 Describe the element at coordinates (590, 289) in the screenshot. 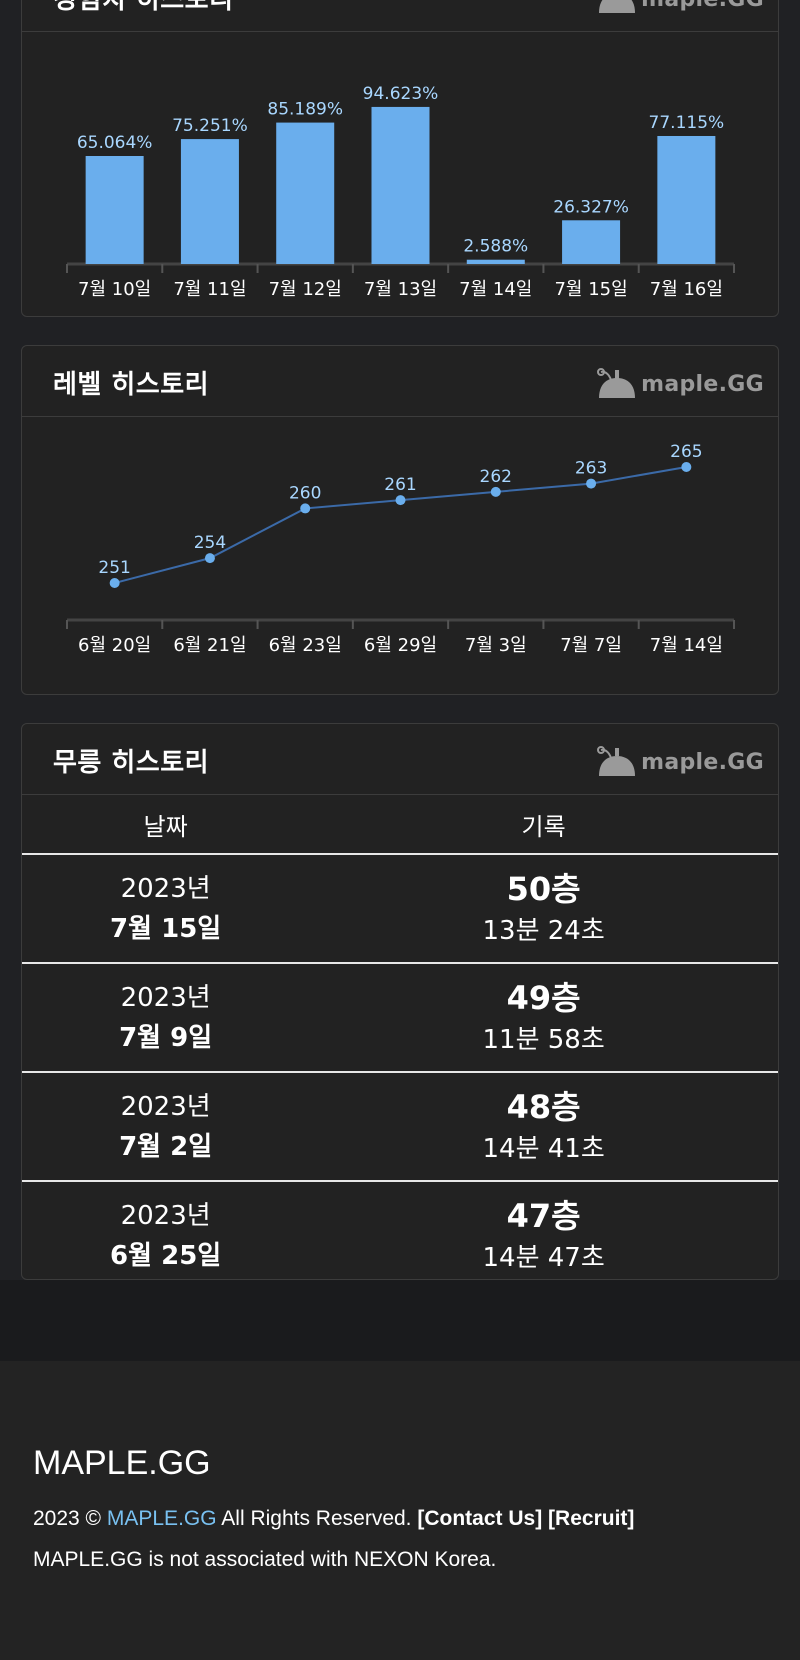

I see `x-tick-label: 7월 15일` at that location.